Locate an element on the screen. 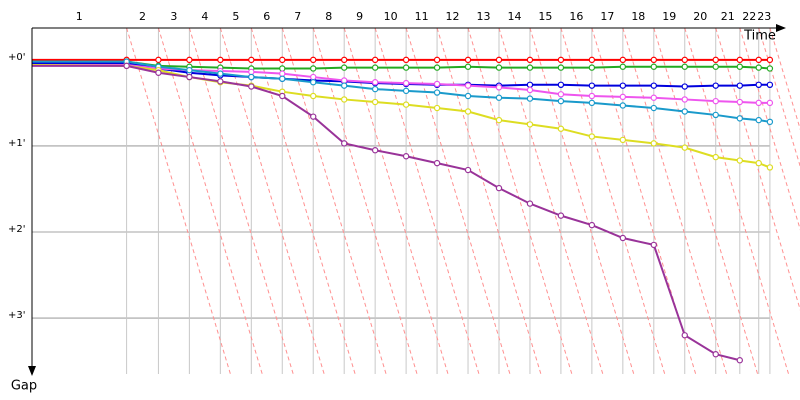  y-tick-label: +2' is located at coordinates (17, 229).